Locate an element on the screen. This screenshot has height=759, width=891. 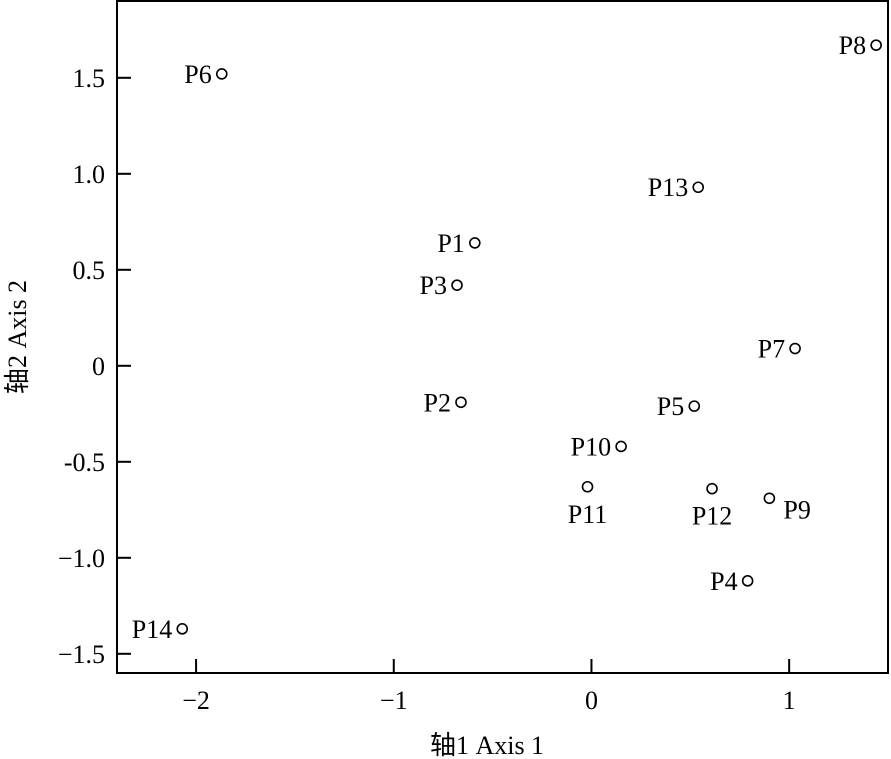
data-point-p8 is located at coordinates (876, 45).